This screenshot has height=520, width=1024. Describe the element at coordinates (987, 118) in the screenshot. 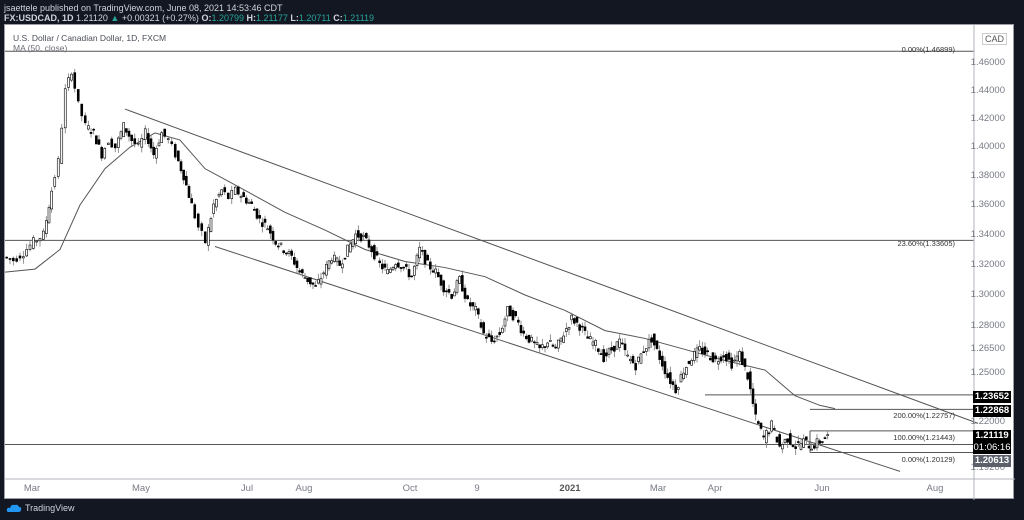

I see `price-axis-label: 1.42000` at that location.